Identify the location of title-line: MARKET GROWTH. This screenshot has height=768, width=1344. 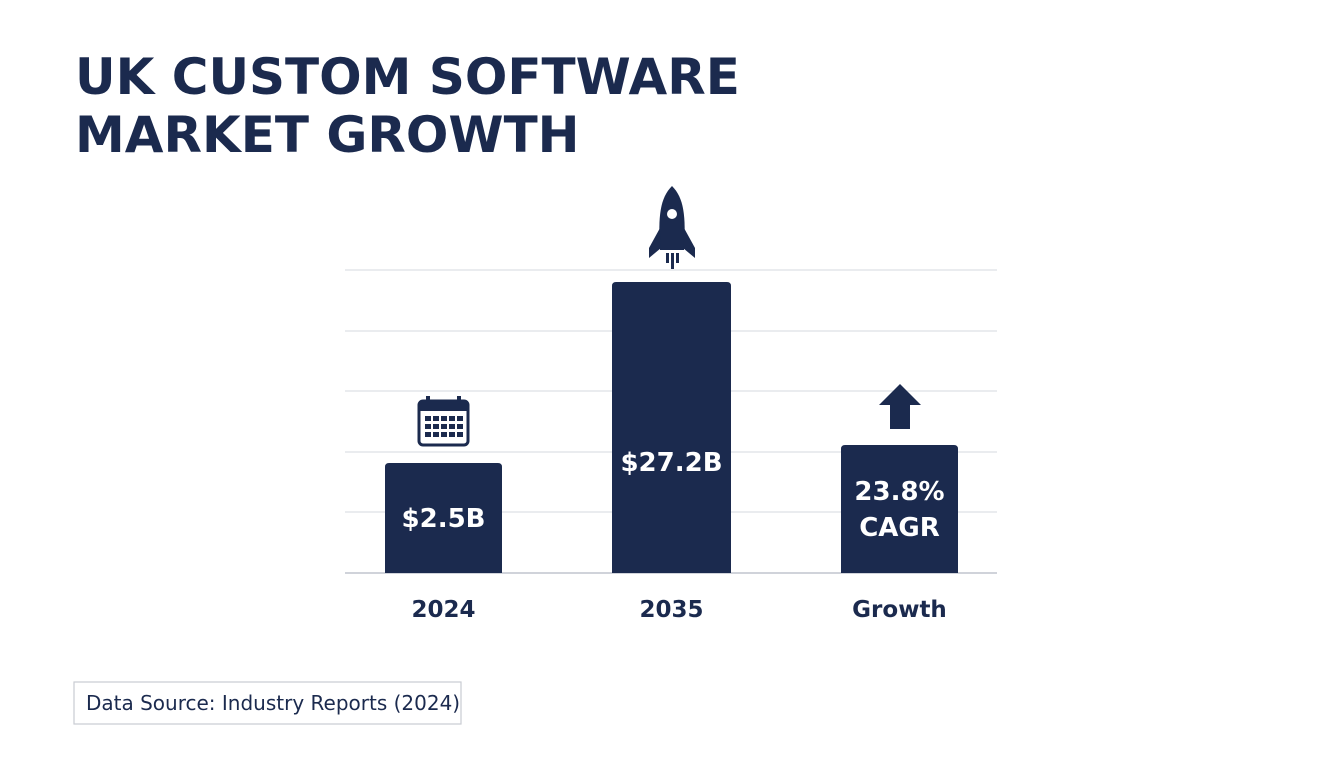
(327, 135).